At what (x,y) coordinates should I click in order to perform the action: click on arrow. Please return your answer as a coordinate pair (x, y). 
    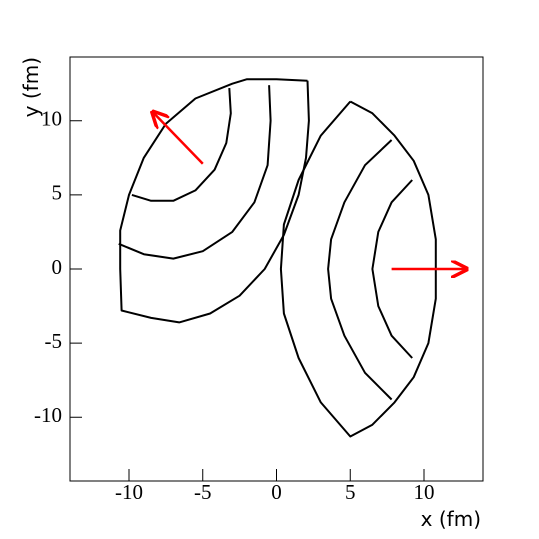
    Looking at the image, I should click on (178, 138).